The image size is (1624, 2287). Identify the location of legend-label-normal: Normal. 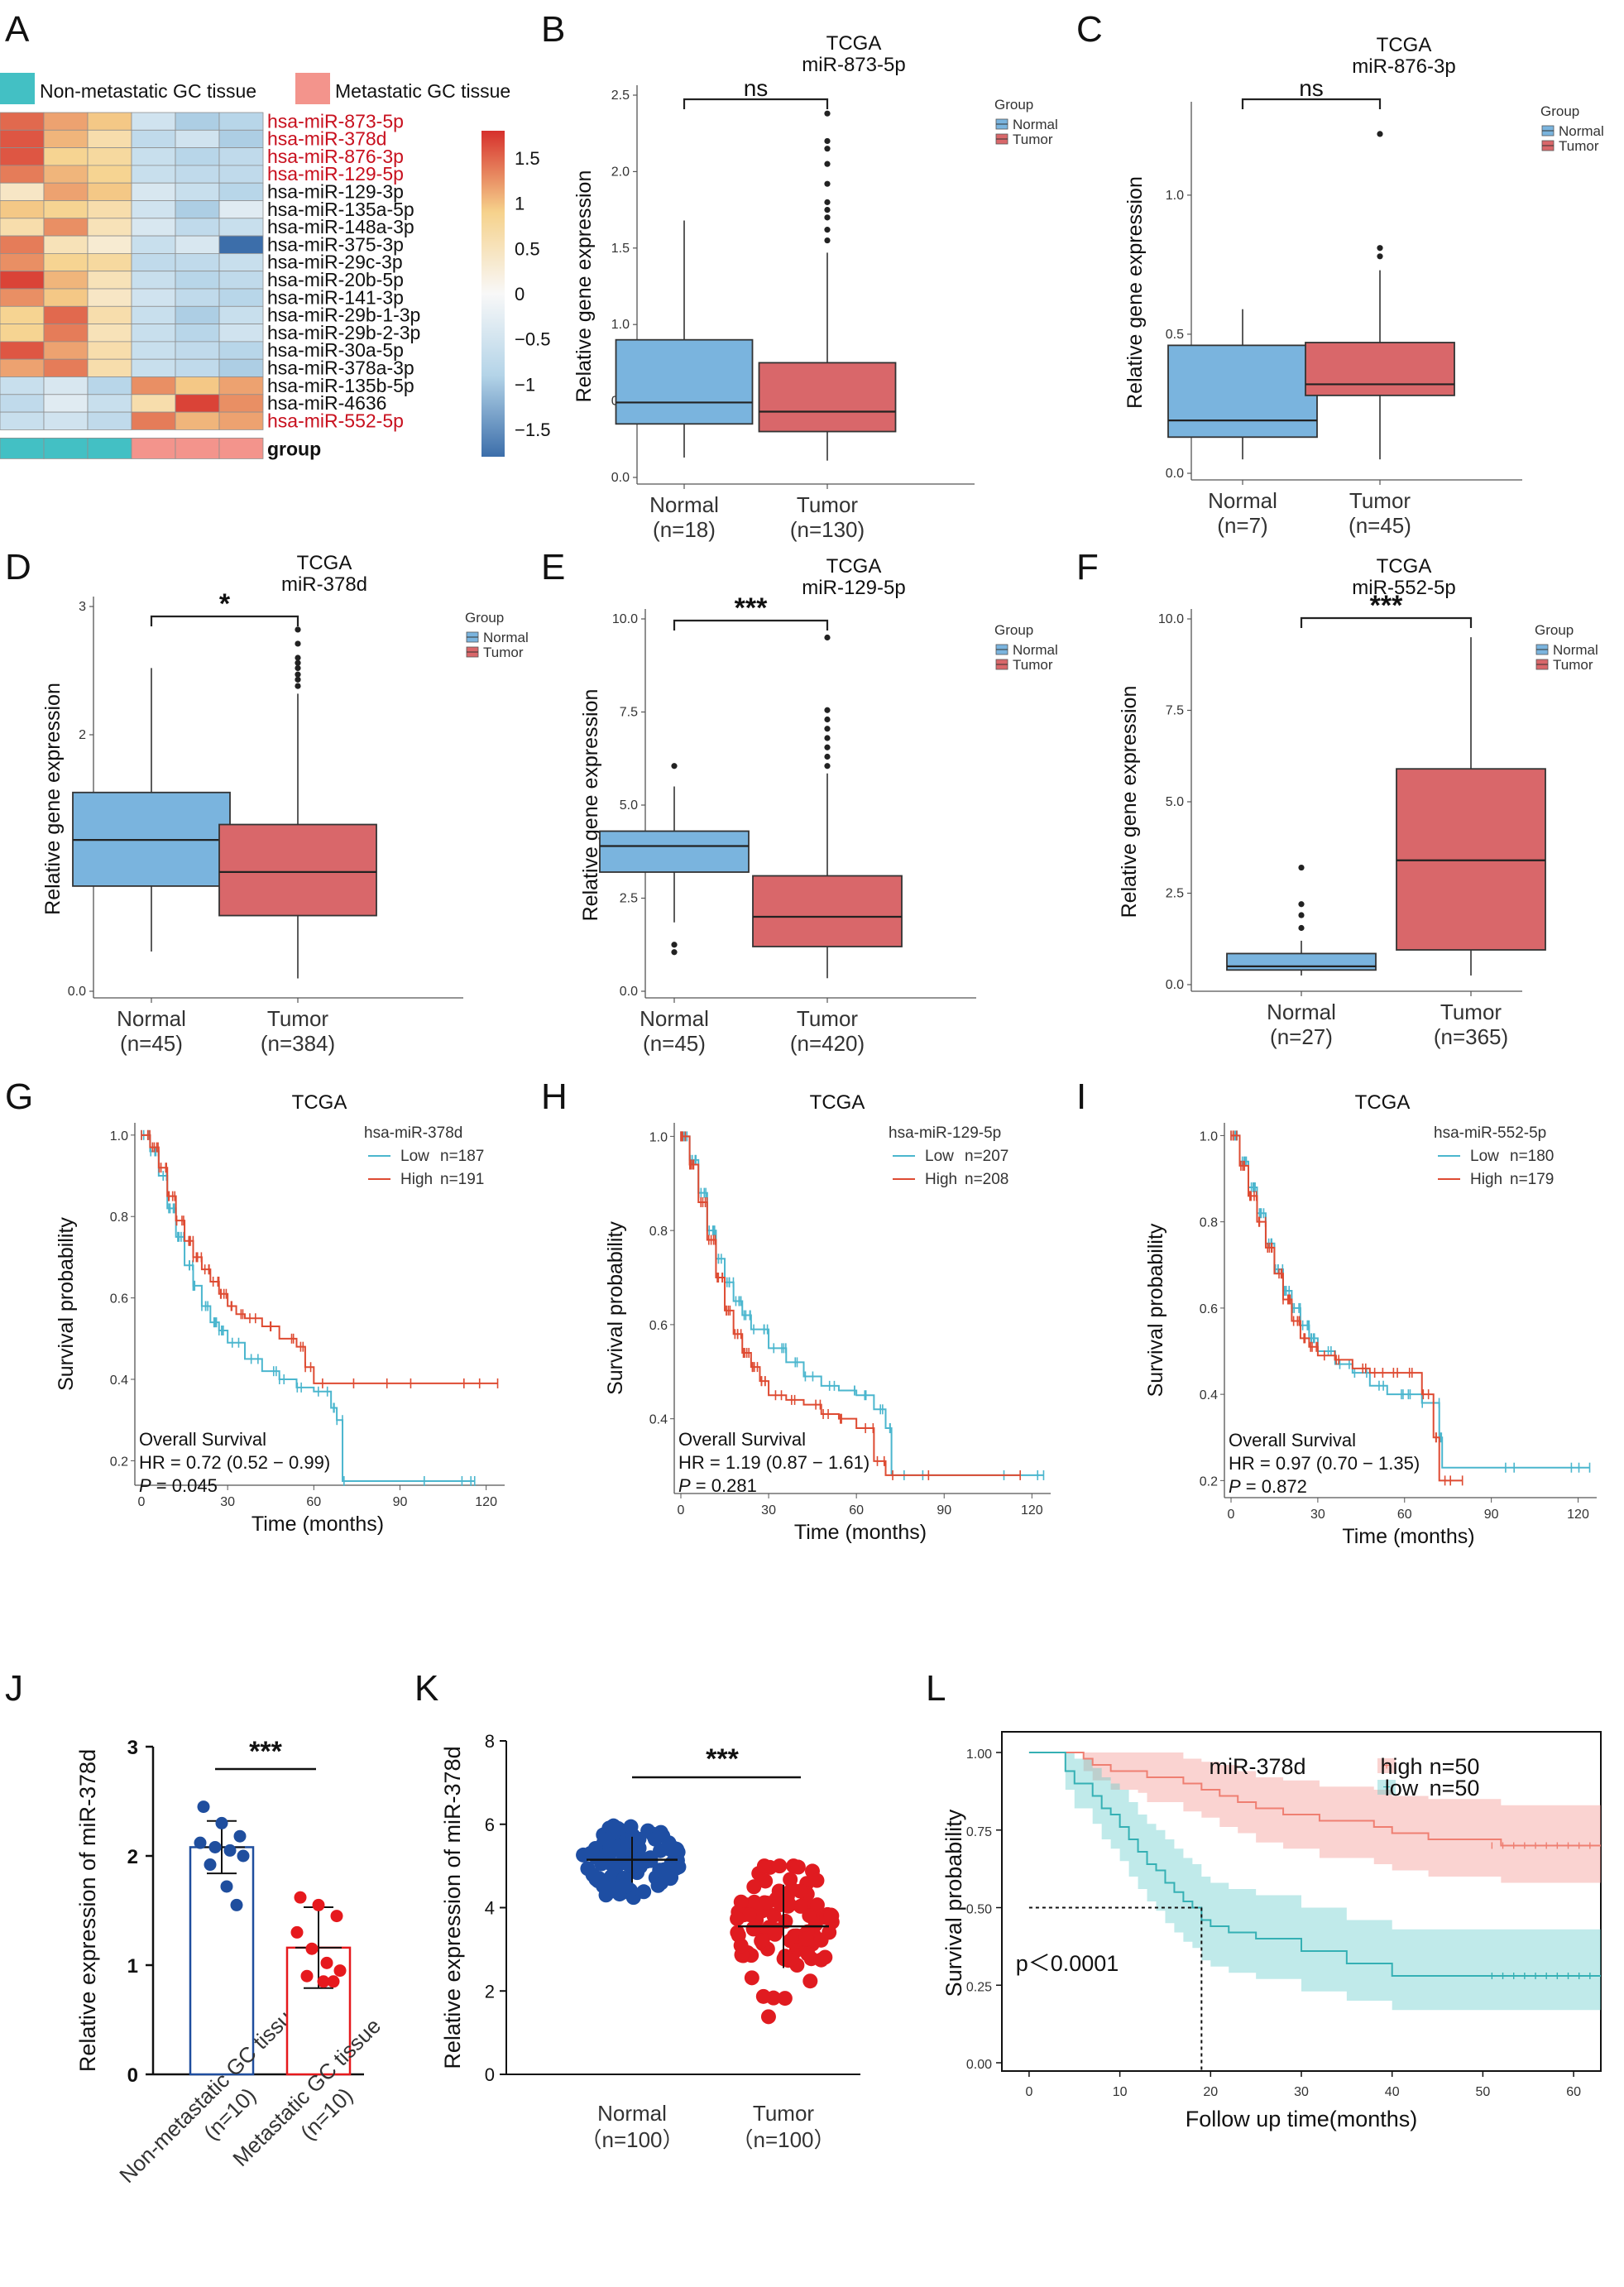
(1035, 125).